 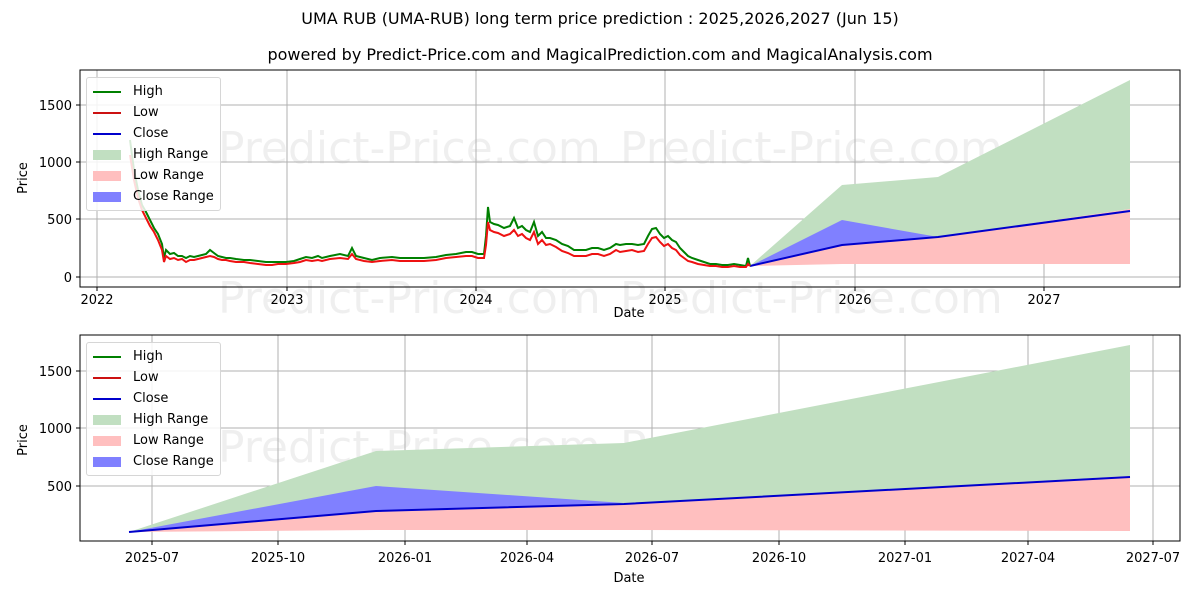 What do you see at coordinates (652, 558) in the screenshot?
I see `x-tick: 2026-07` at bounding box center [652, 558].